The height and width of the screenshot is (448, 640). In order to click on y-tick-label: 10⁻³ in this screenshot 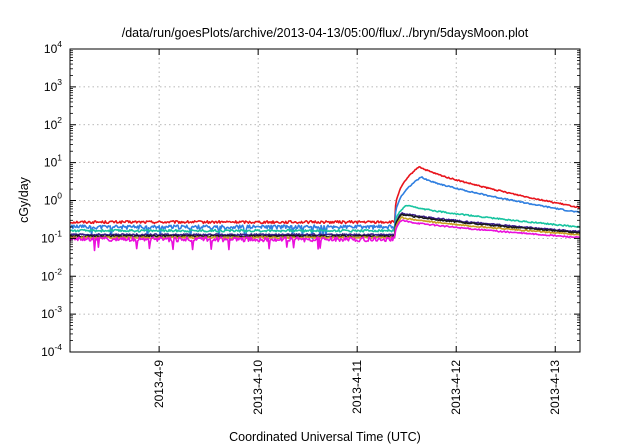, I will do `click(51, 312)`.